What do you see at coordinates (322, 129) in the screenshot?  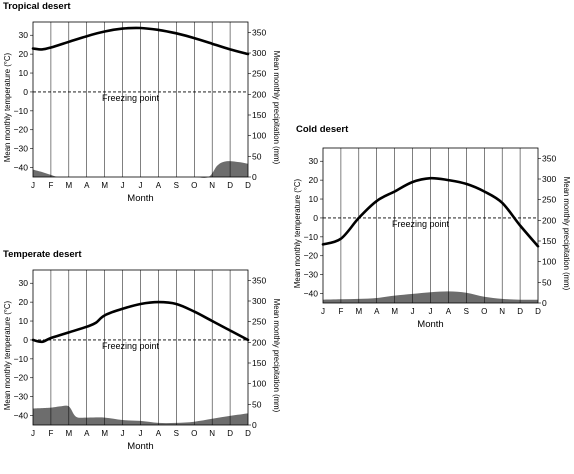 I see `chart-title: Cold desert` at bounding box center [322, 129].